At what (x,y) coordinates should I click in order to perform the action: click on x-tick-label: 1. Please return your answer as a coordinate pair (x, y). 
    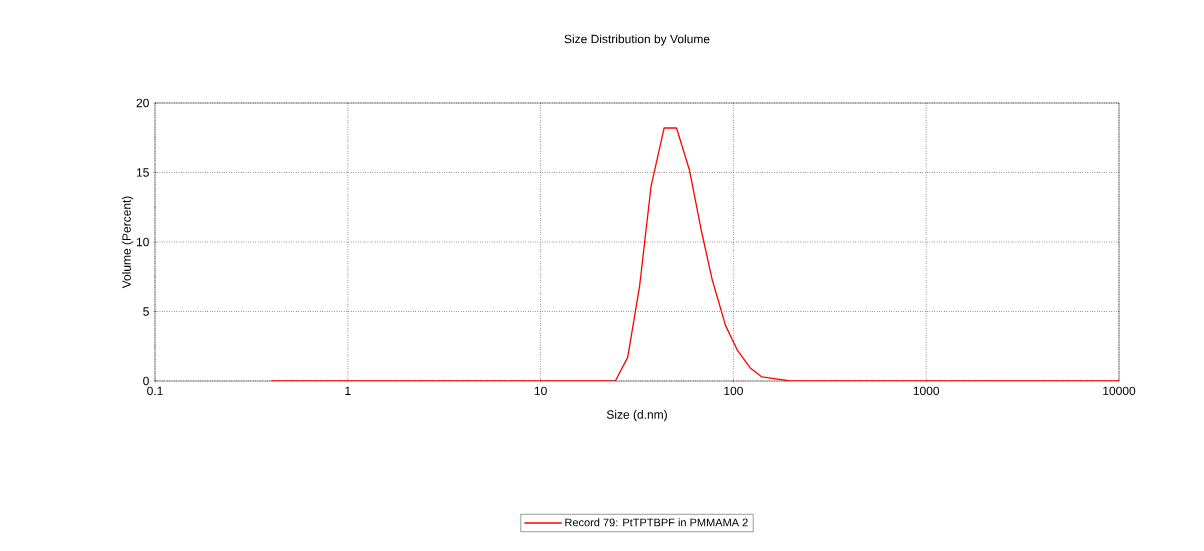
    Looking at the image, I should click on (348, 390).